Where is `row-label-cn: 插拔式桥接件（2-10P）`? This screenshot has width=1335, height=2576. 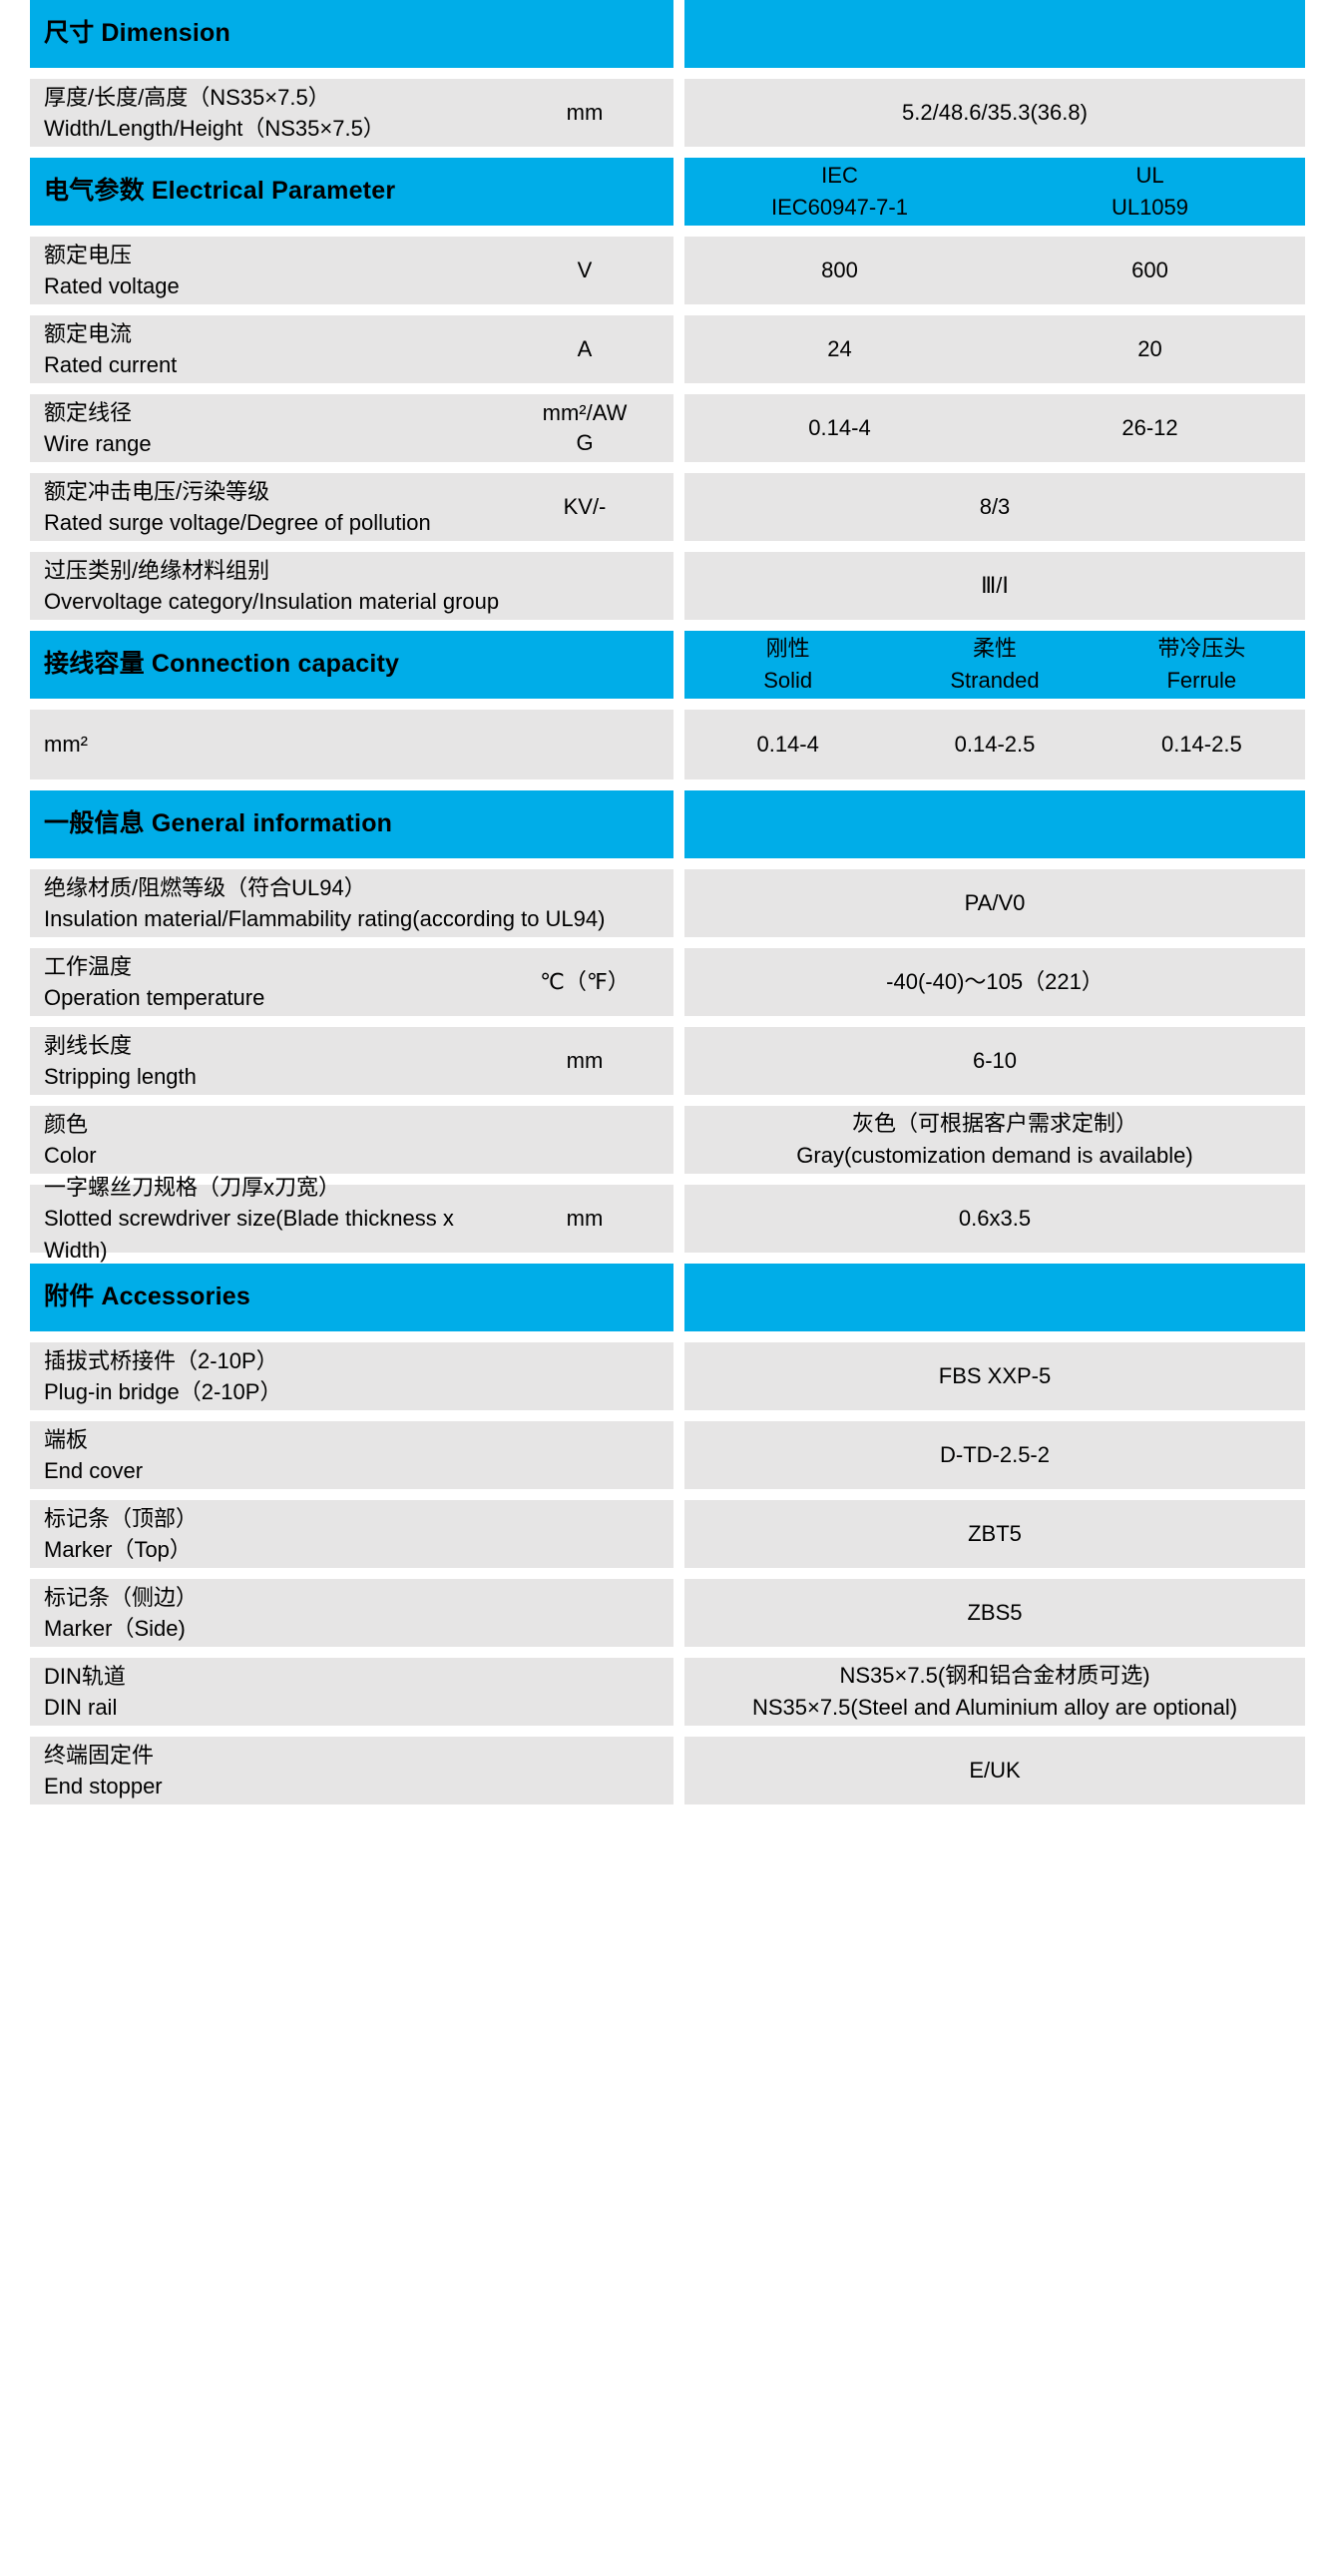
row-label-cn: 插拔式桥接件（2-10P） is located at coordinates (161, 1360).